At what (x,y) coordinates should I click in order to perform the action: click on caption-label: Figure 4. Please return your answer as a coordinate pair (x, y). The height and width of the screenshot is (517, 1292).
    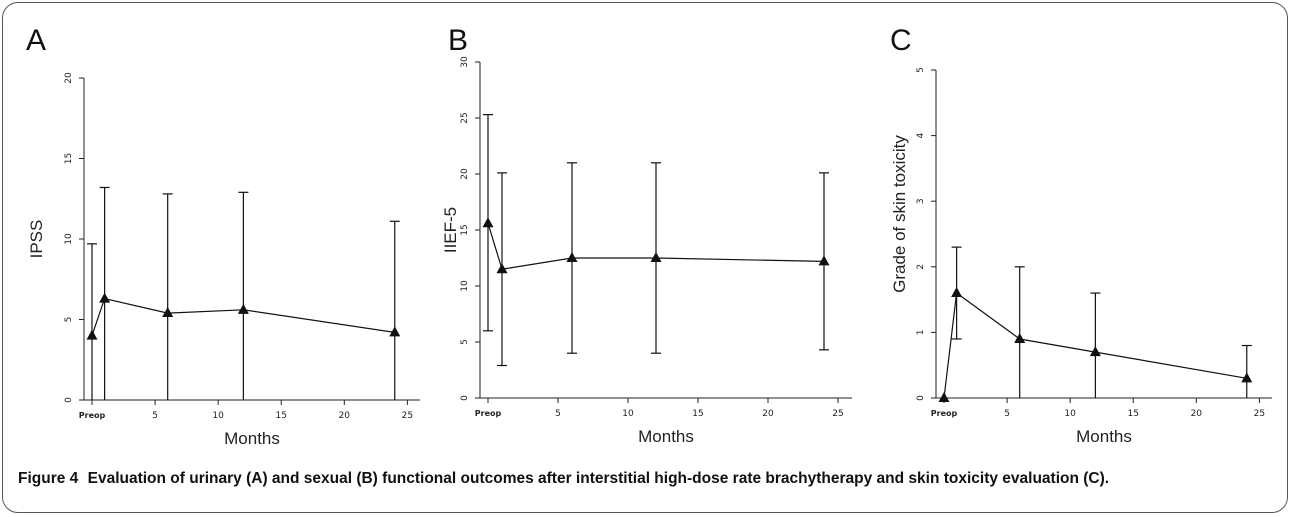
    Looking at the image, I should click on (48, 478).